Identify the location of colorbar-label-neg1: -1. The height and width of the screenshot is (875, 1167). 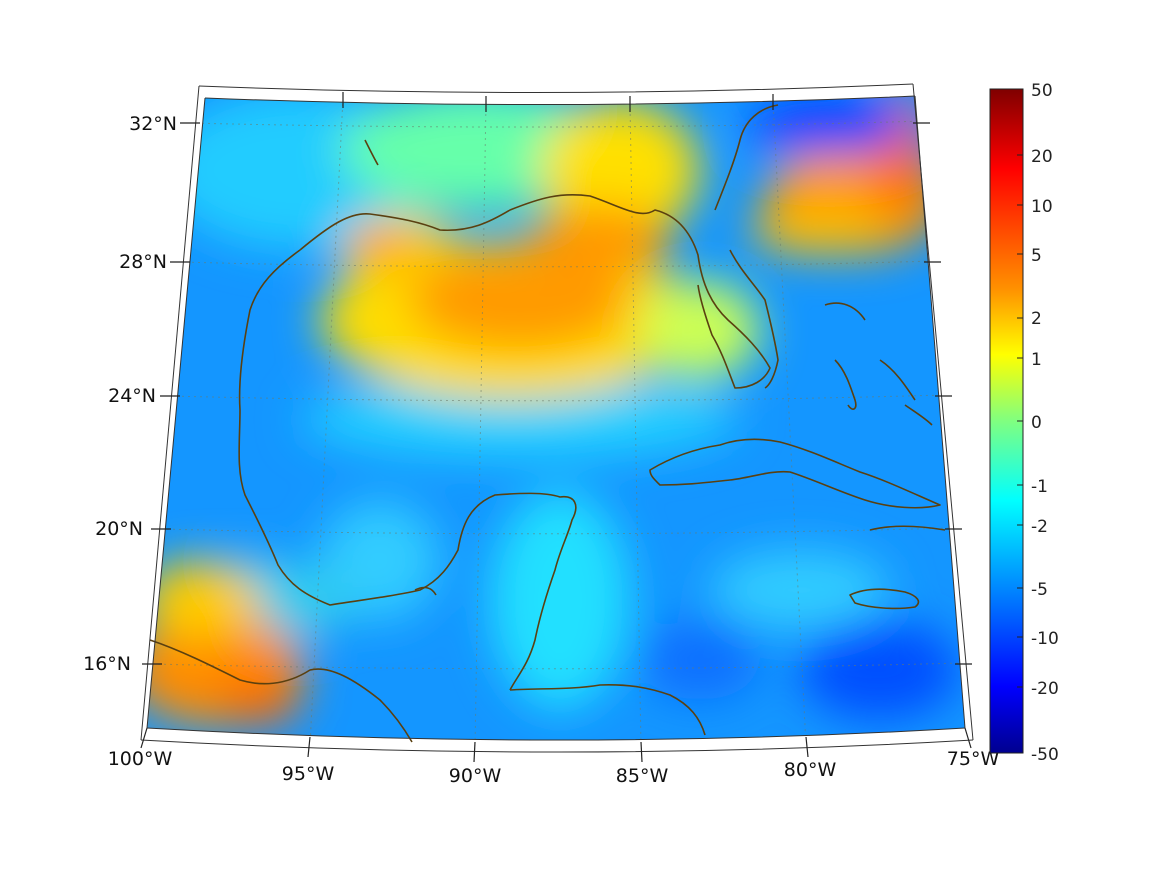
(1039, 487).